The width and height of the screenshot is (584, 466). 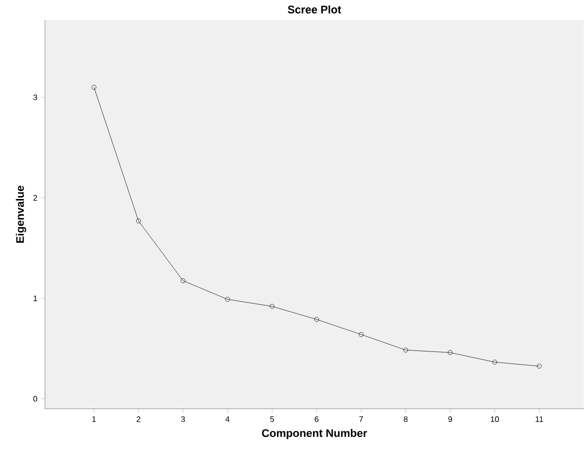 I want to click on chart-title: Scree Plot, so click(x=315, y=9).